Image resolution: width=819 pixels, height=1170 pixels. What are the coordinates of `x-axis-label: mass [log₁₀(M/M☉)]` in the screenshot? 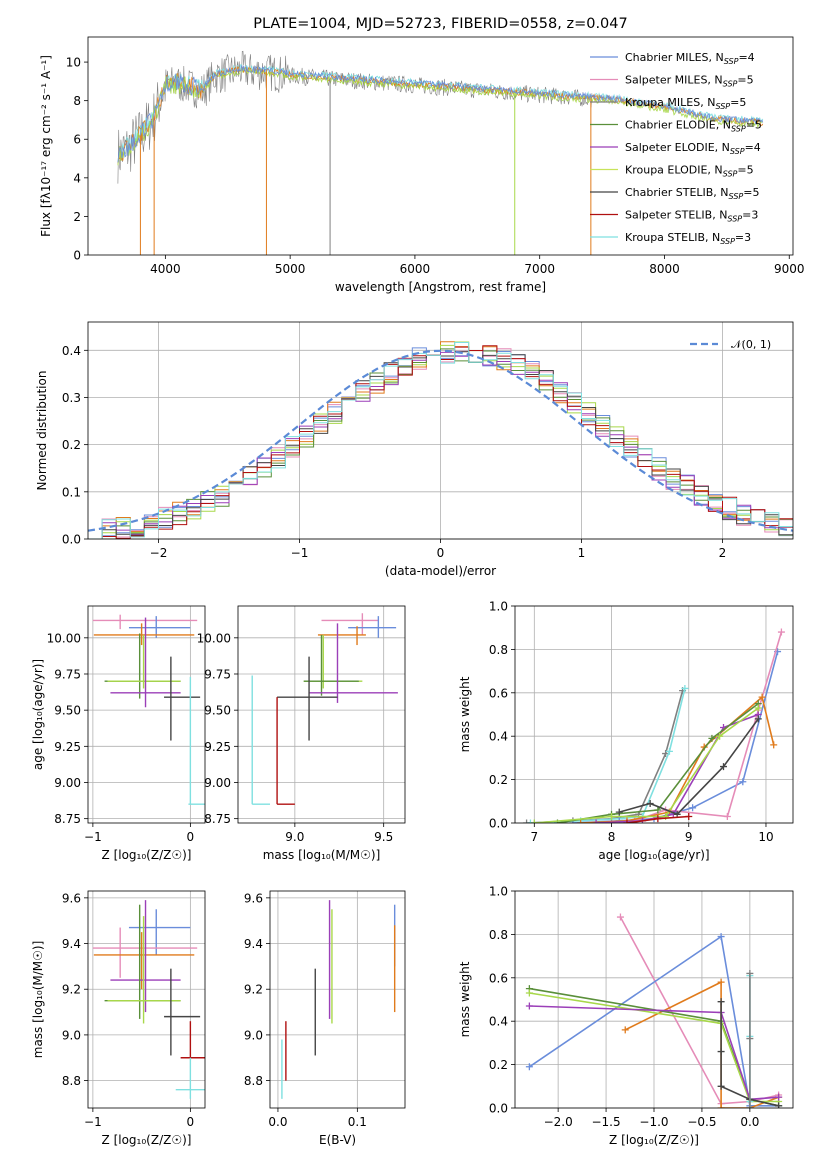 It's located at (322, 855).